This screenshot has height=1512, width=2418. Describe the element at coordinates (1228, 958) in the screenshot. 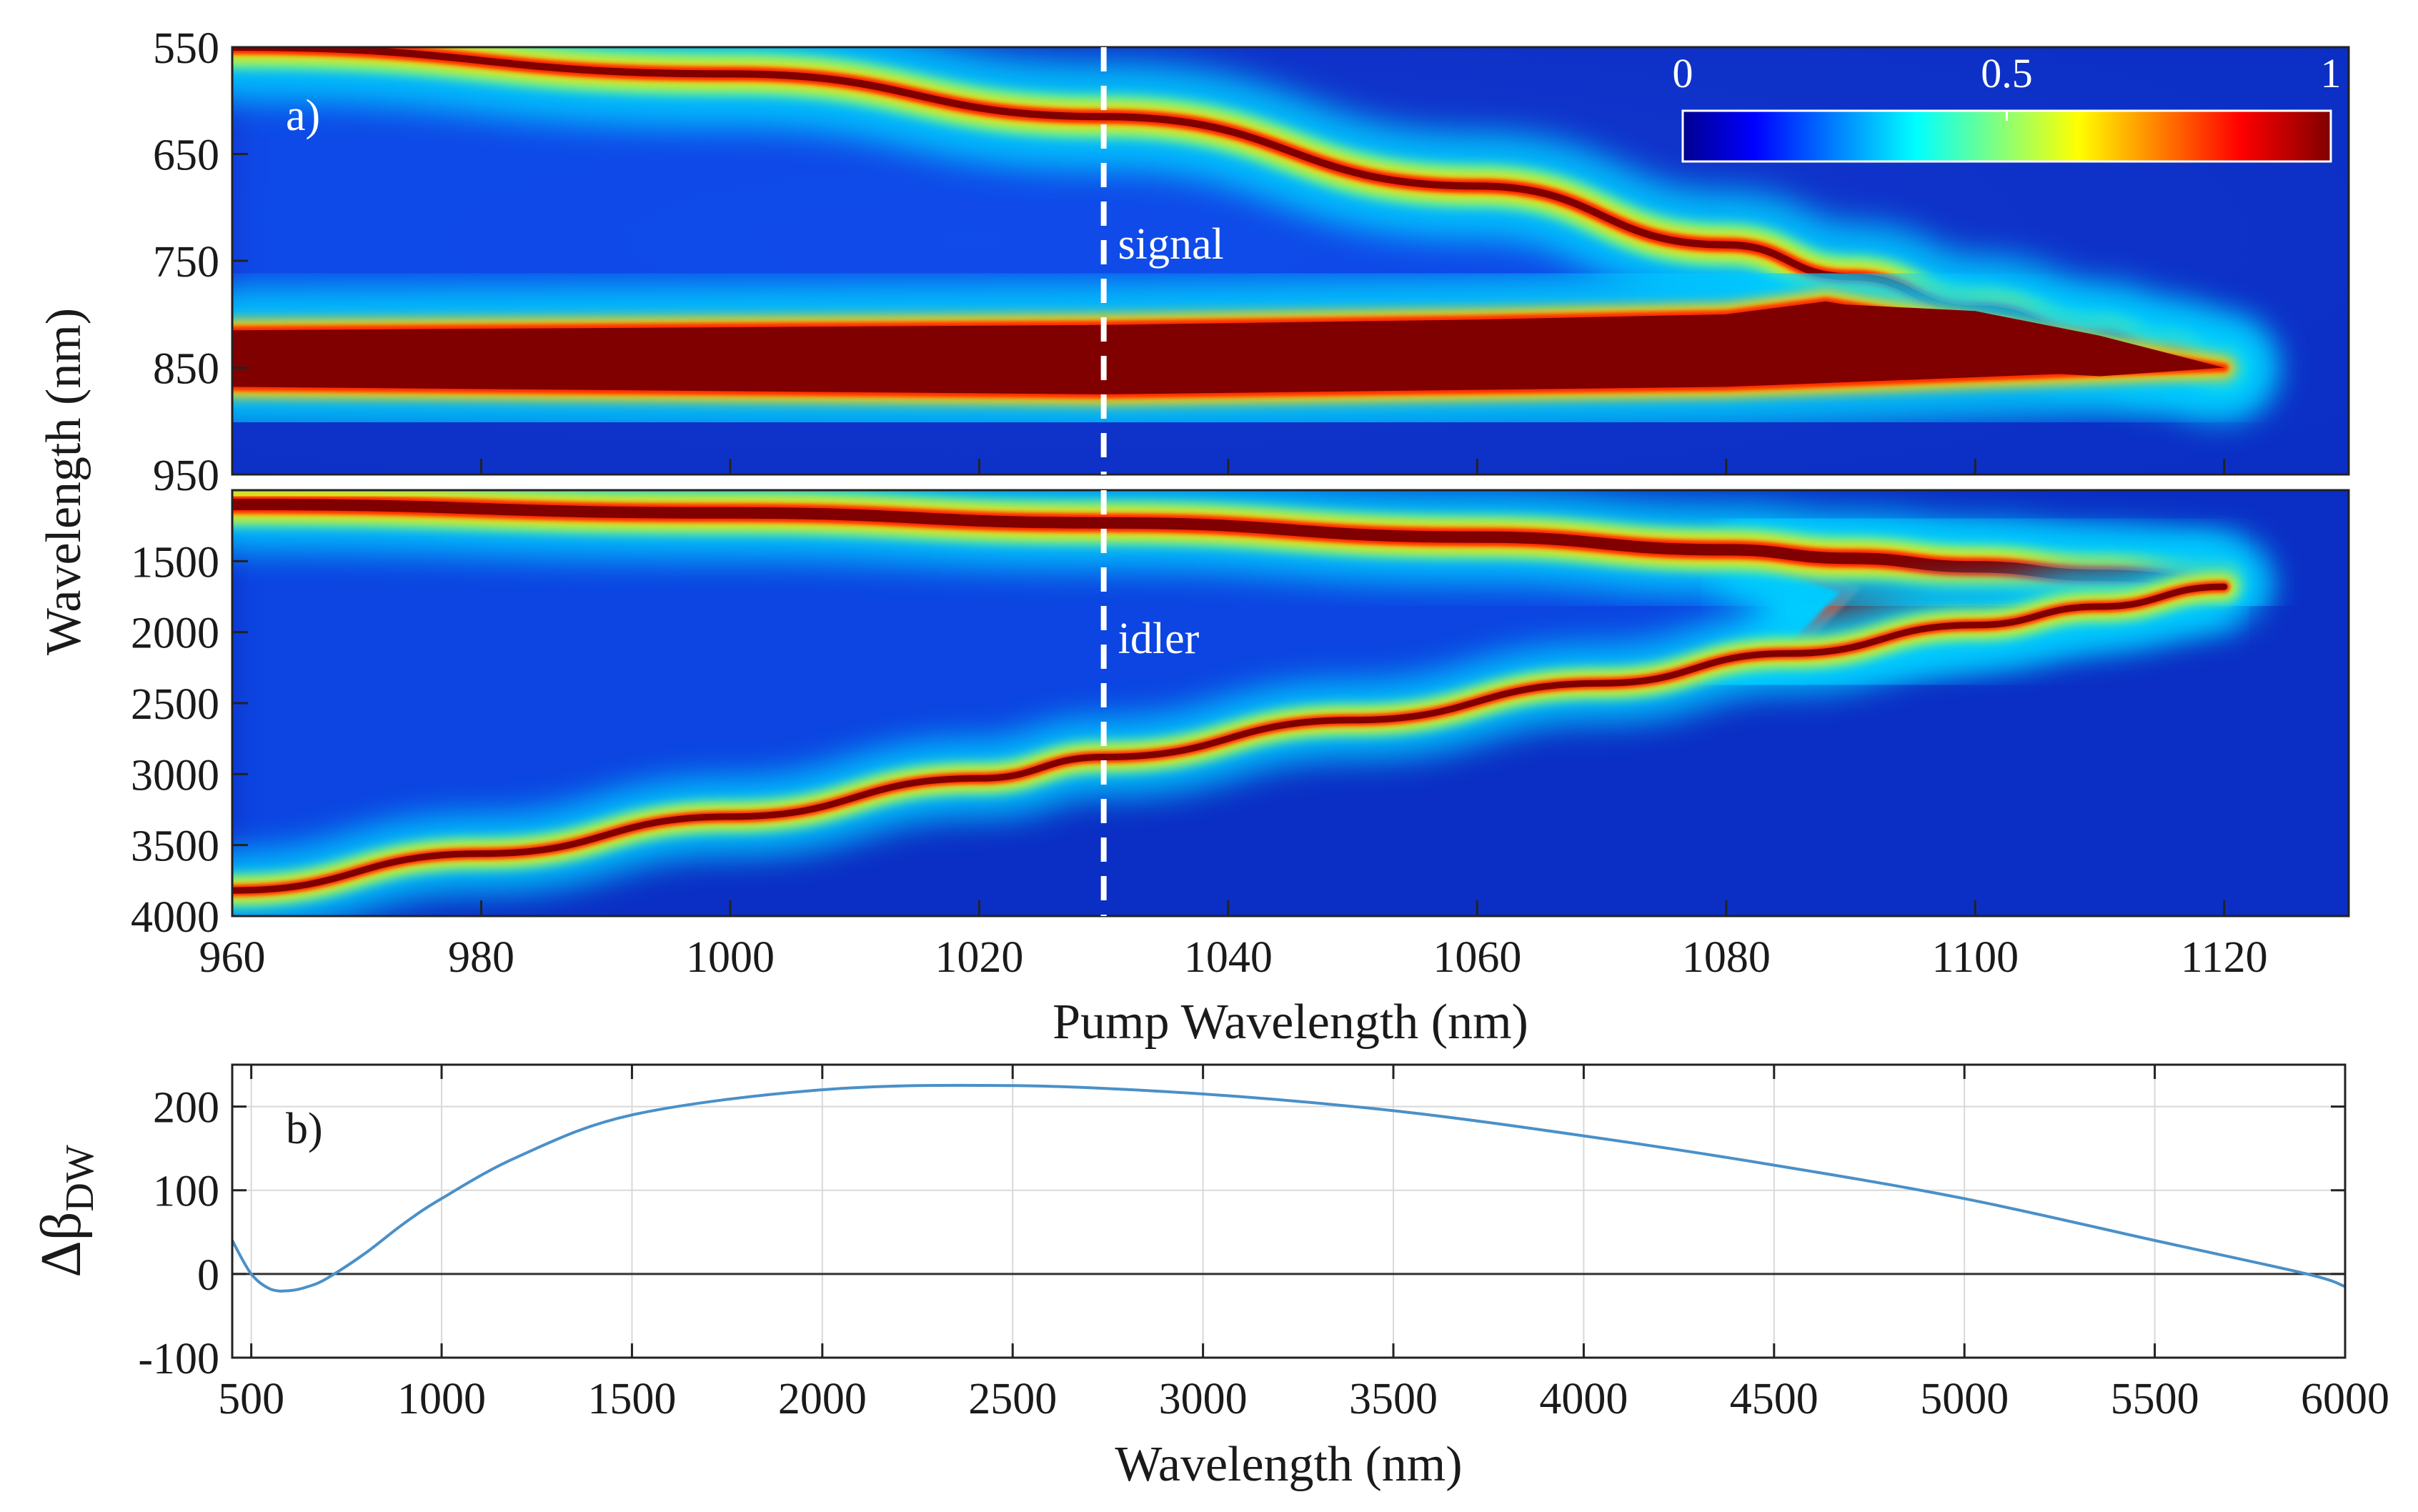

I see `x-tick-label: 1040` at that location.